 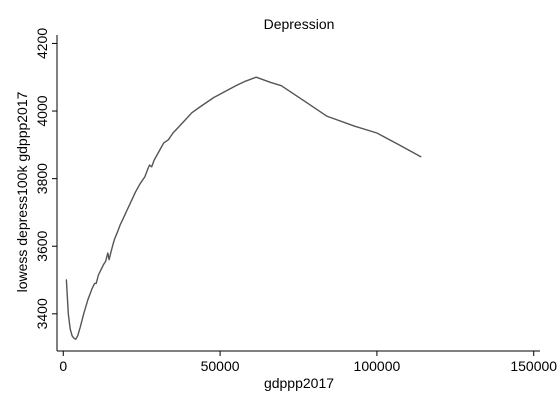 I want to click on y-axis-title: lowess depress100k gdppp2017, so click(x=22, y=191).